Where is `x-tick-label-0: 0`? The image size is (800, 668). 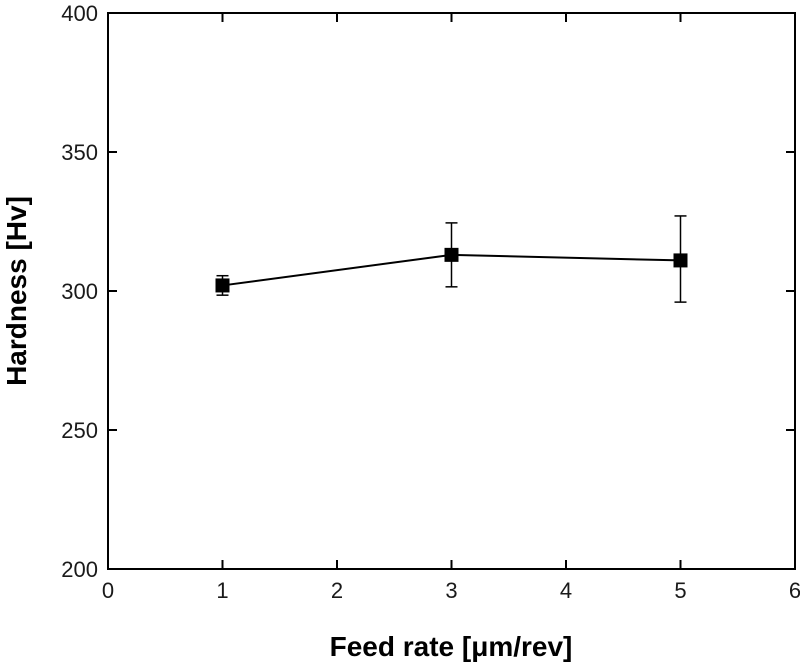
x-tick-label-0: 0 is located at coordinates (108, 590).